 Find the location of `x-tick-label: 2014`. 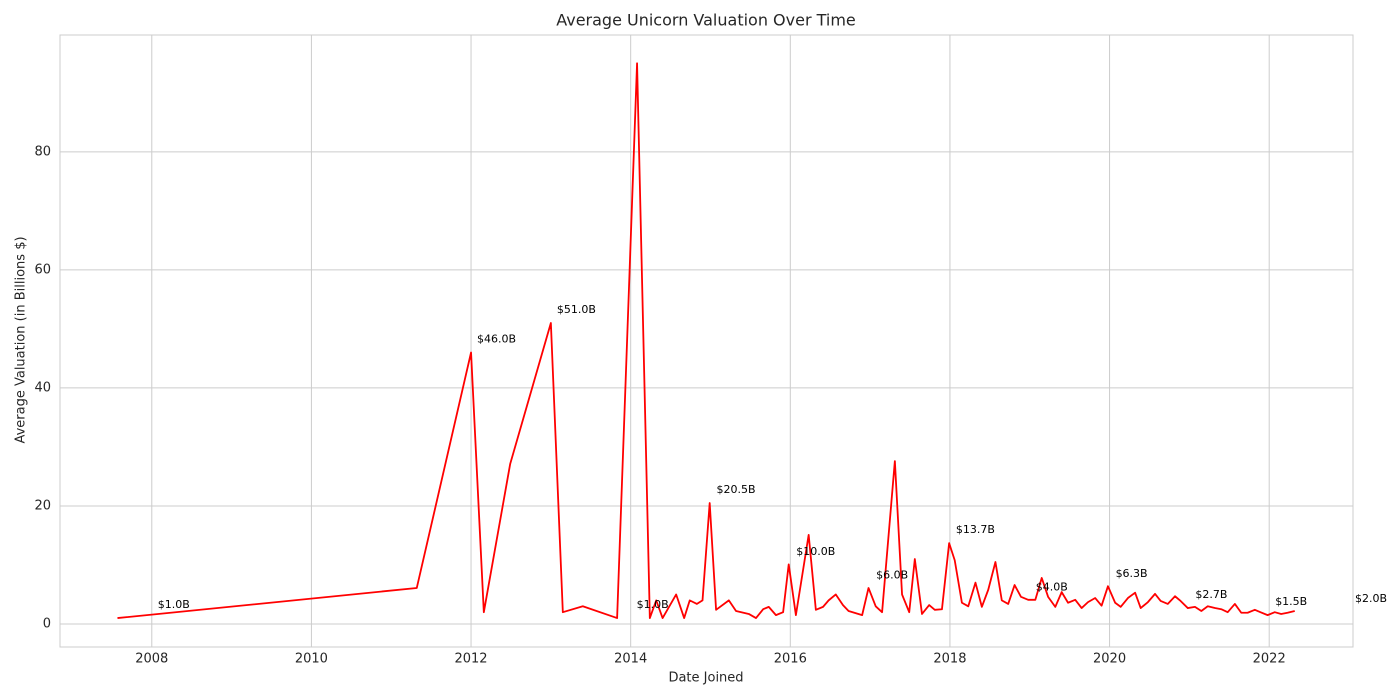

x-tick-label: 2014 is located at coordinates (630, 659).